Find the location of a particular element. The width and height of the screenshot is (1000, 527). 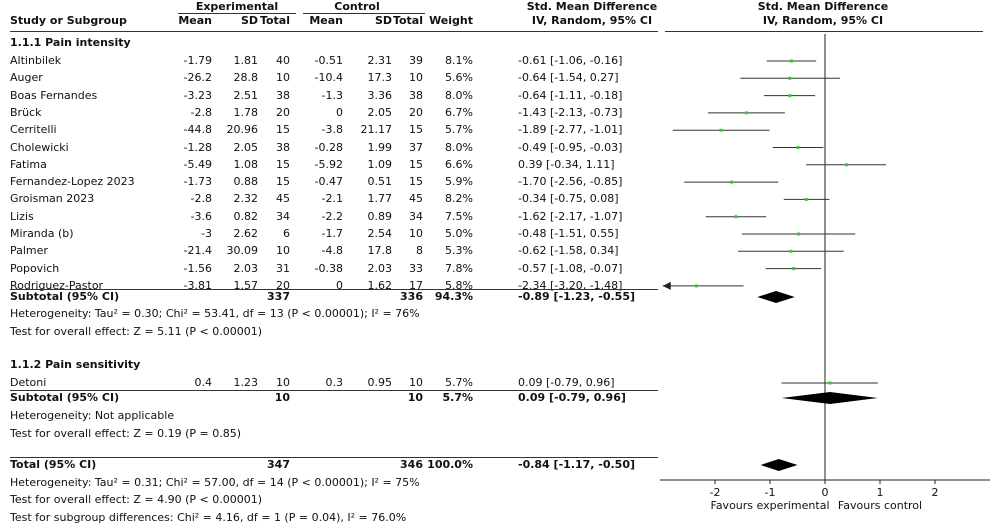

x-tick-label: -2 is located at coordinates (715, 492).